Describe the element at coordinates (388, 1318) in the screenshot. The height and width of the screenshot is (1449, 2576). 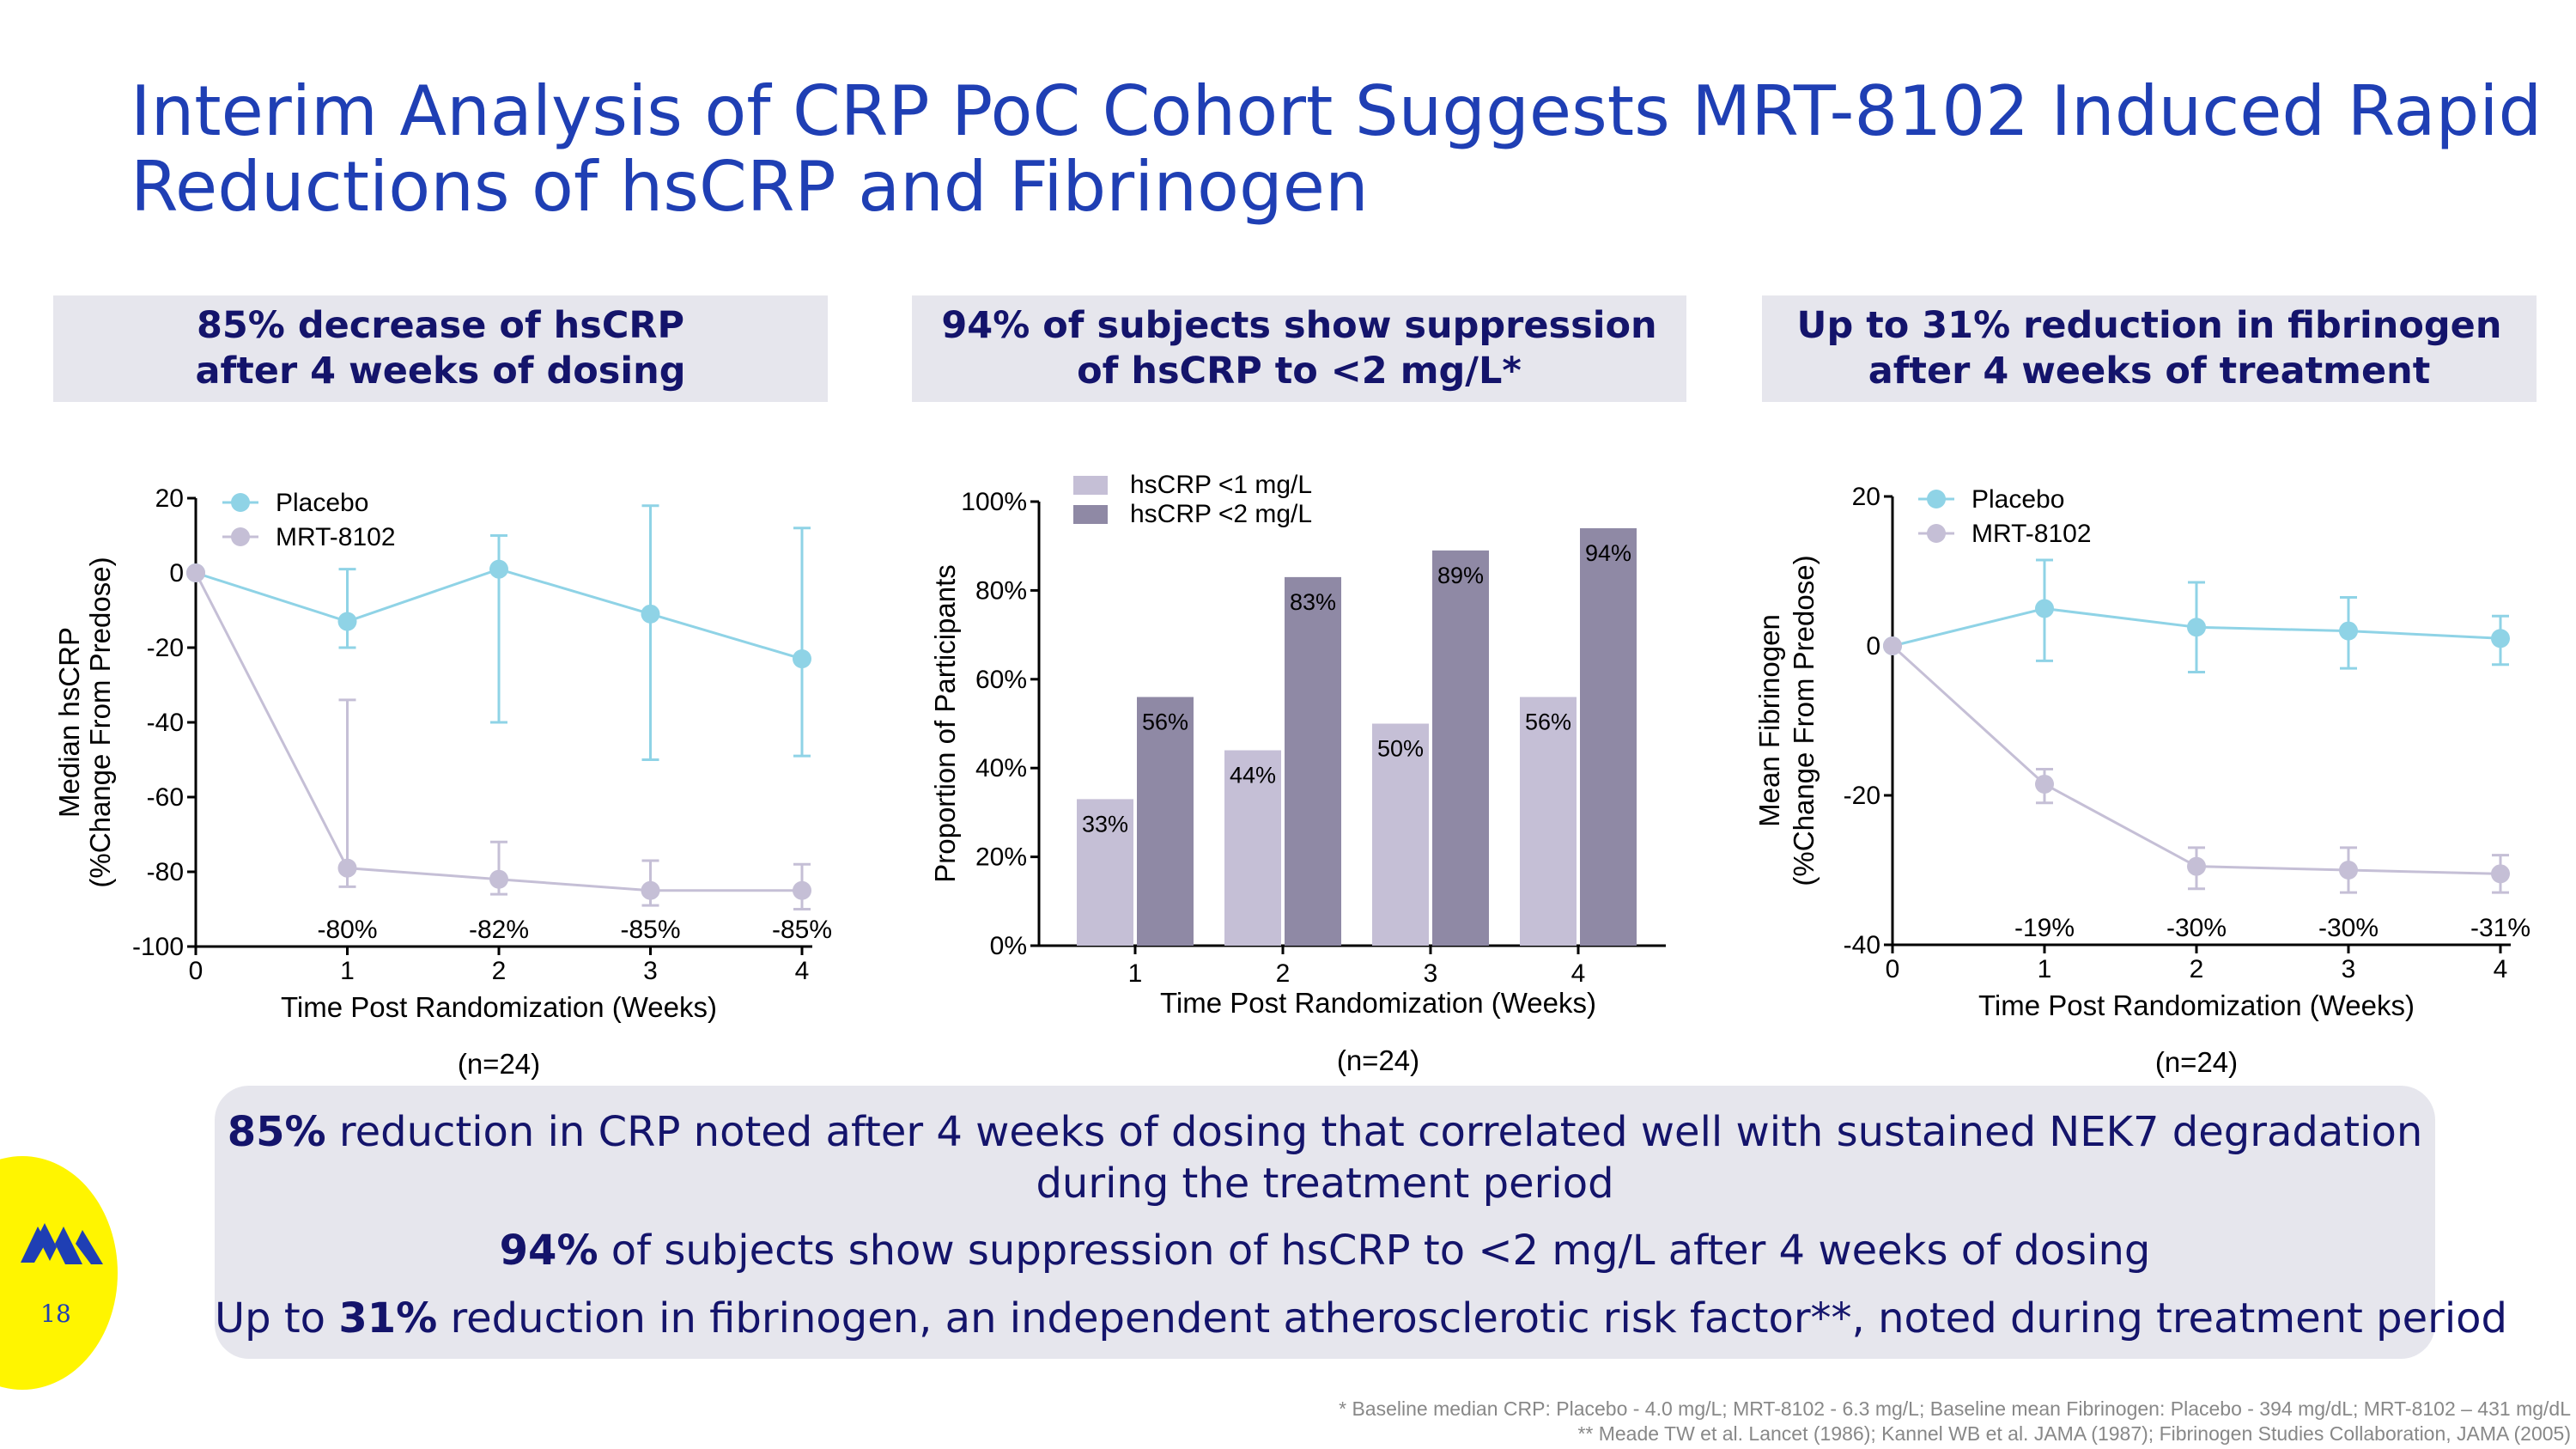
I see `summary-highlight: 31%` at that location.